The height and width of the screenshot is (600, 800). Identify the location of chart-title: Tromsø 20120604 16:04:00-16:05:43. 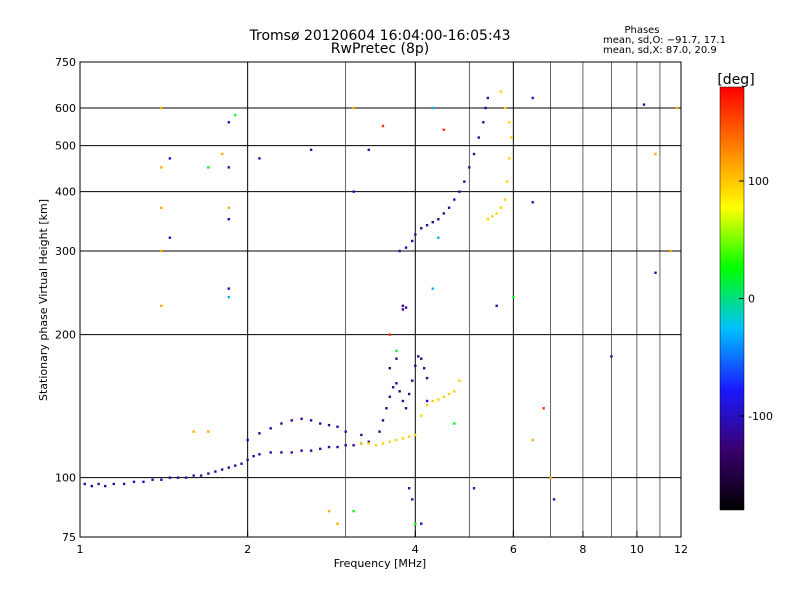
(380, 36).